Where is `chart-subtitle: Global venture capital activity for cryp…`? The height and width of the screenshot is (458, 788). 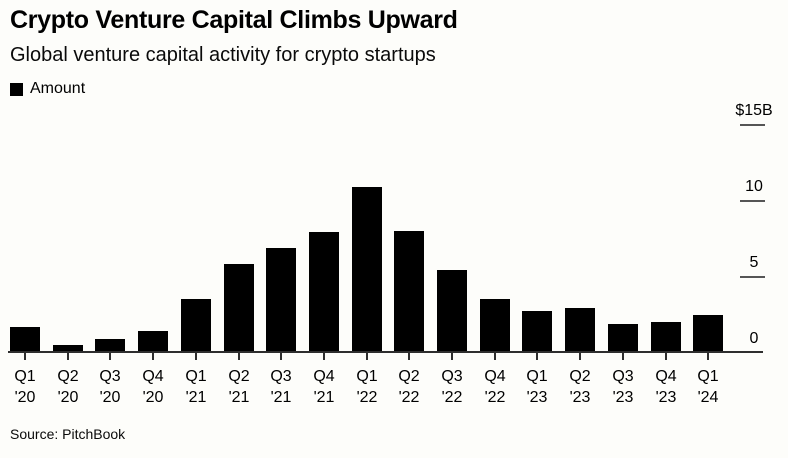 chart-subtitle: Global venture capital activity for cryp… is located at coordinates (223, 55).